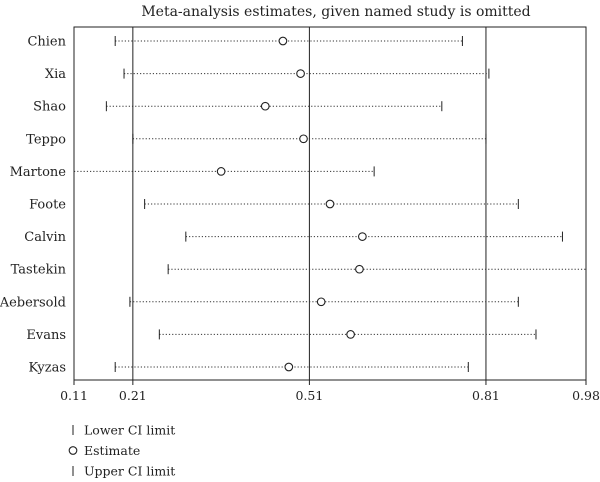  Describe the element at coordinates (486, 395) in the screenshot. I see `x-tick-label: 0.81` at that location.